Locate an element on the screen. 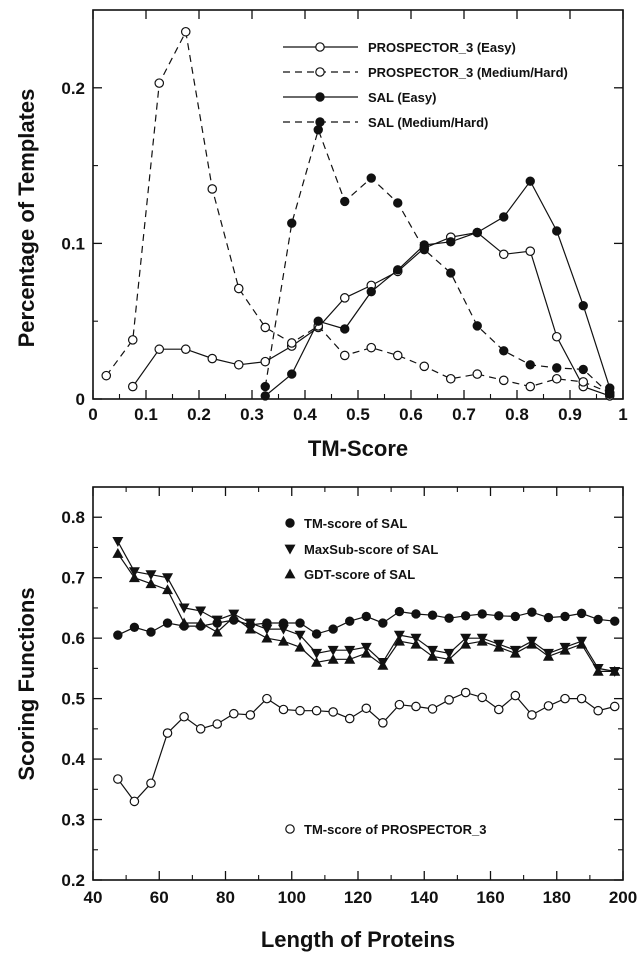 The height and width of the screenshot is (955, 644). legend-label: TM-score of PROSPECTOR_3 is located at coordinates (395, 829).